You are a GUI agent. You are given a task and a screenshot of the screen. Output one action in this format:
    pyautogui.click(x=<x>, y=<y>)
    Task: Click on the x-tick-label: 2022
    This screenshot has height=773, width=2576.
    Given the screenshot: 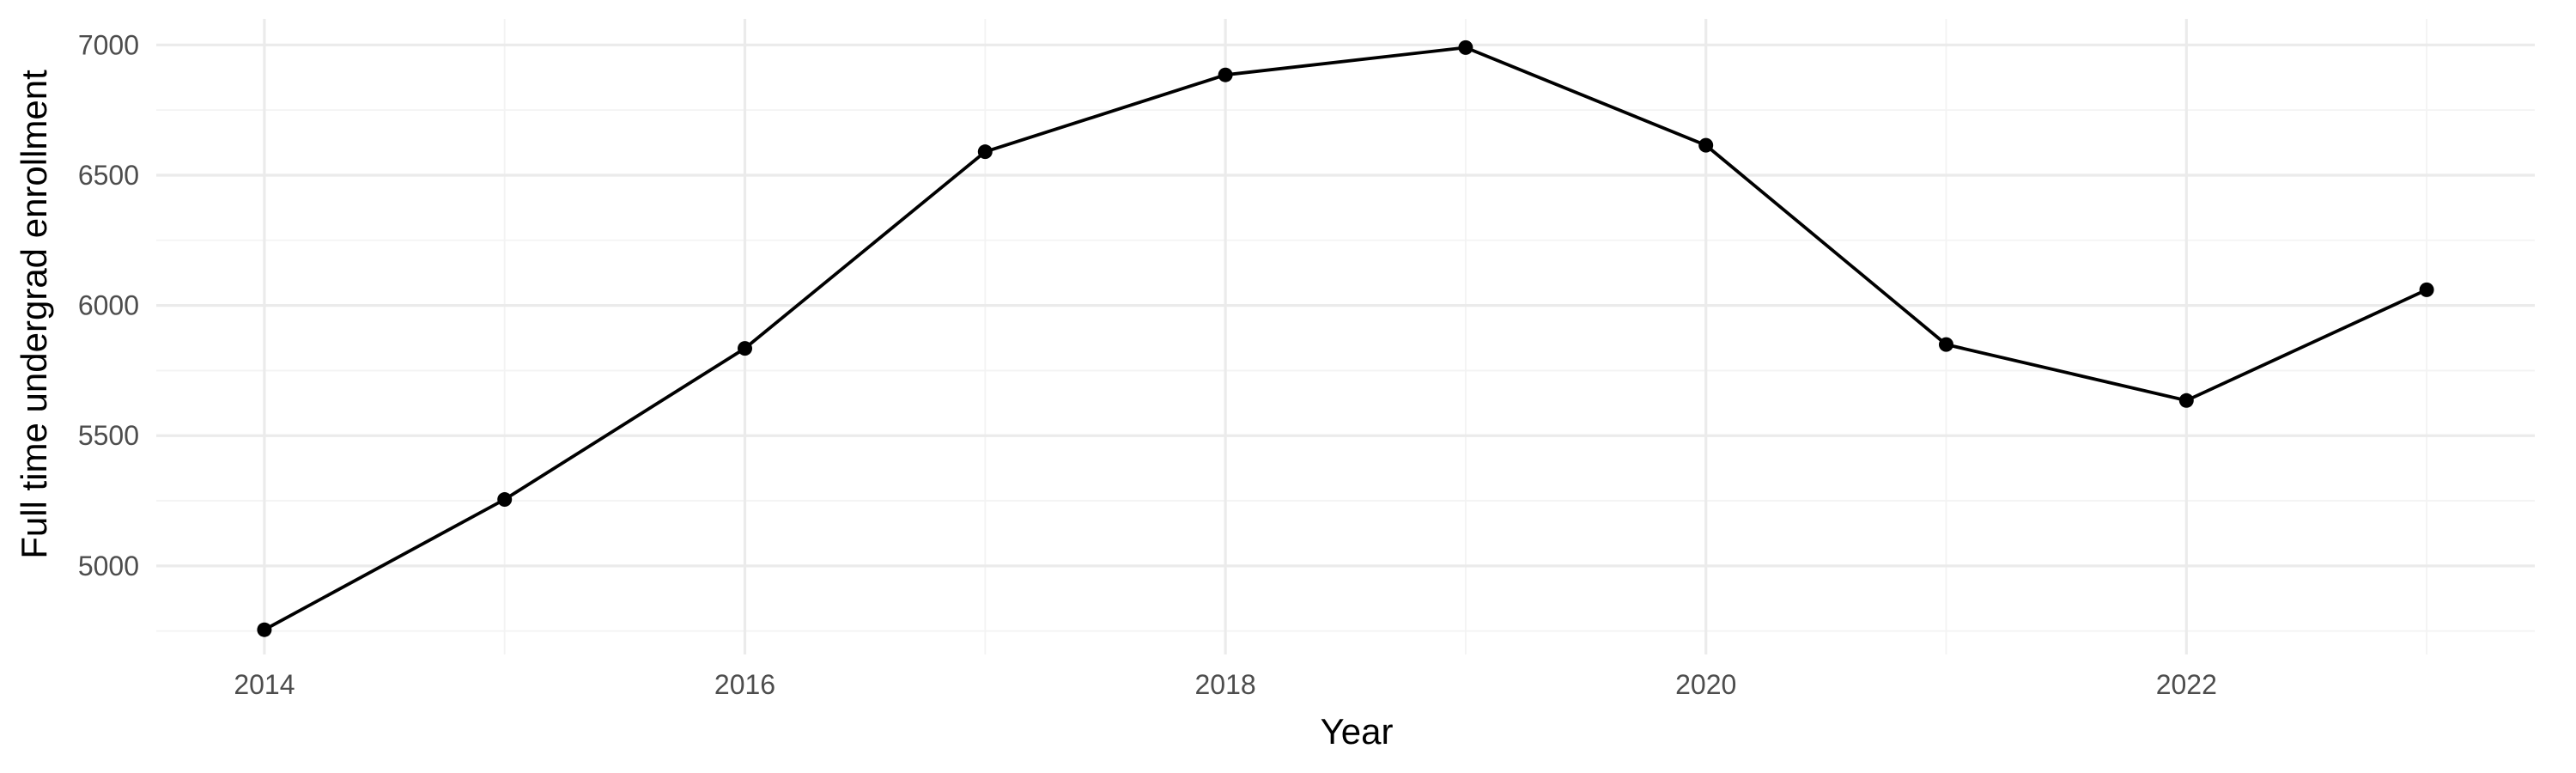 What is the action you would take?
    pyautogui.click(x=2186, y=684)
    